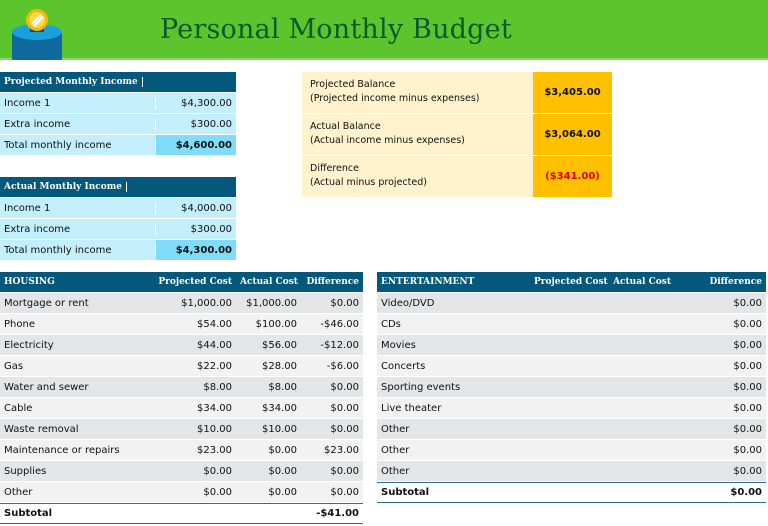 The height and width of the screenshot is (526, 768). I want to click on income-table-header: Projected Monthly Income, so click(118, 82).